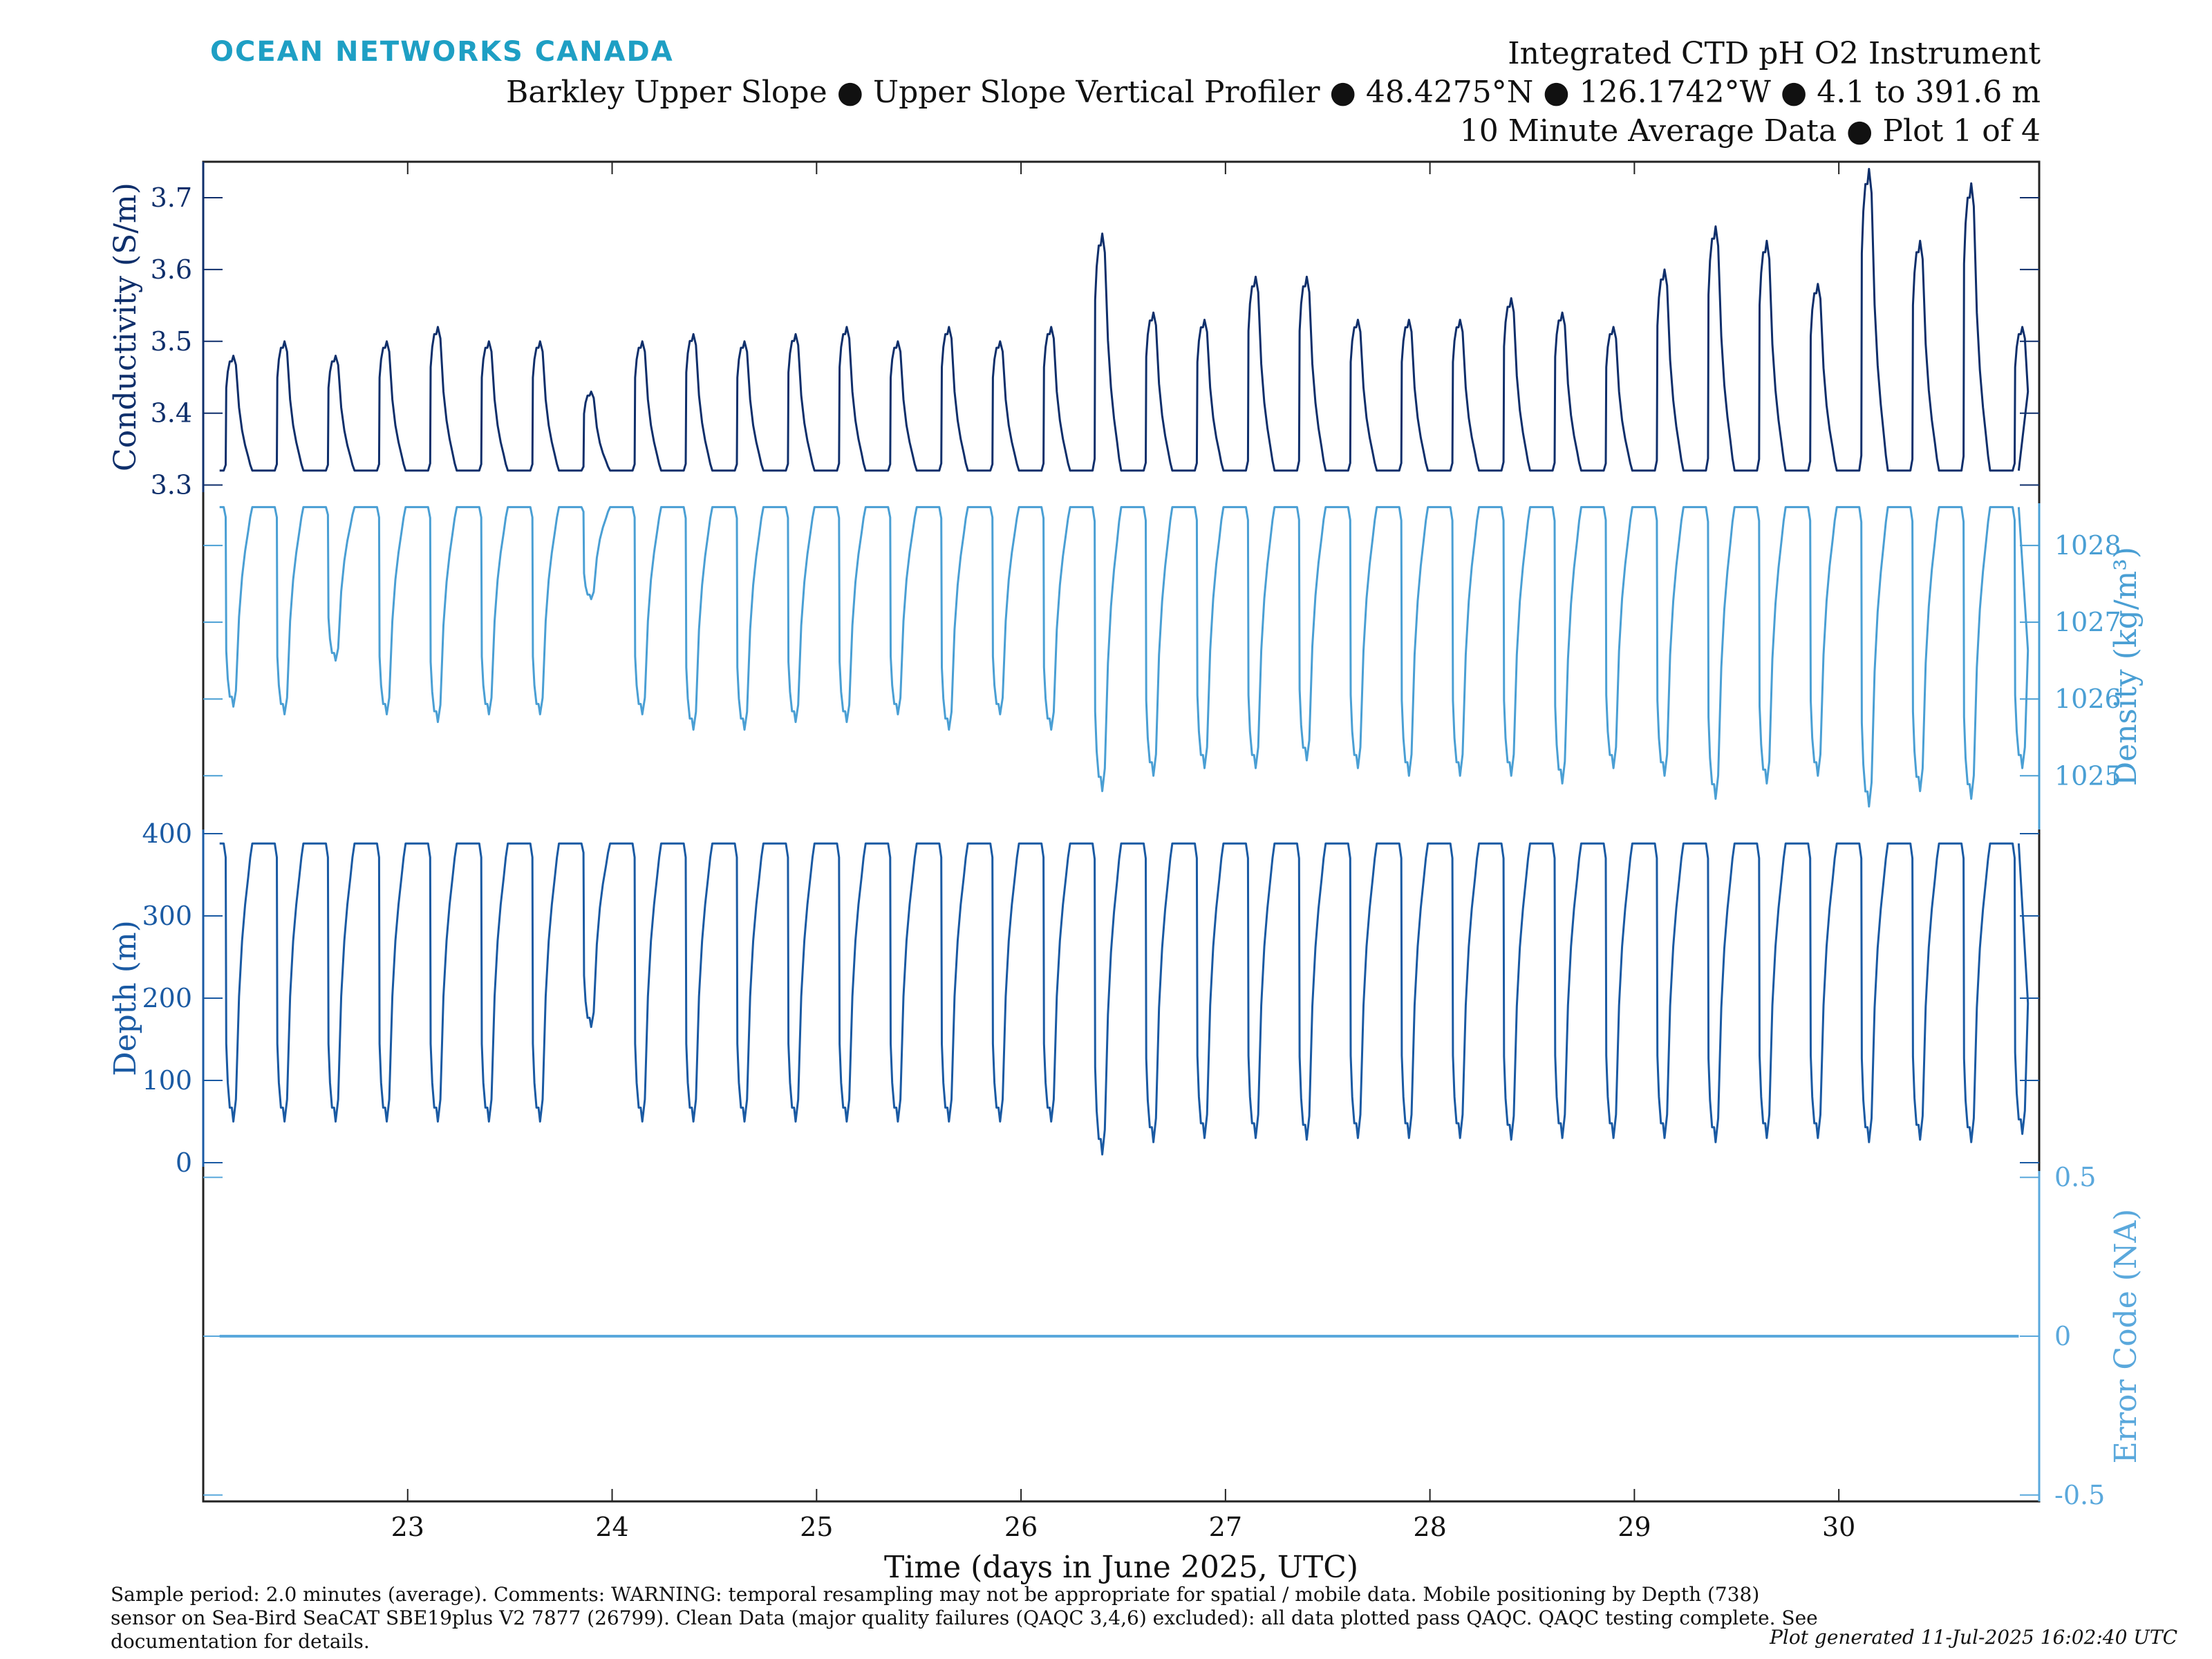 This screenshot has width=2212, height=1659. I want to click on x-tick-label: 26, so click(1021, 1527).